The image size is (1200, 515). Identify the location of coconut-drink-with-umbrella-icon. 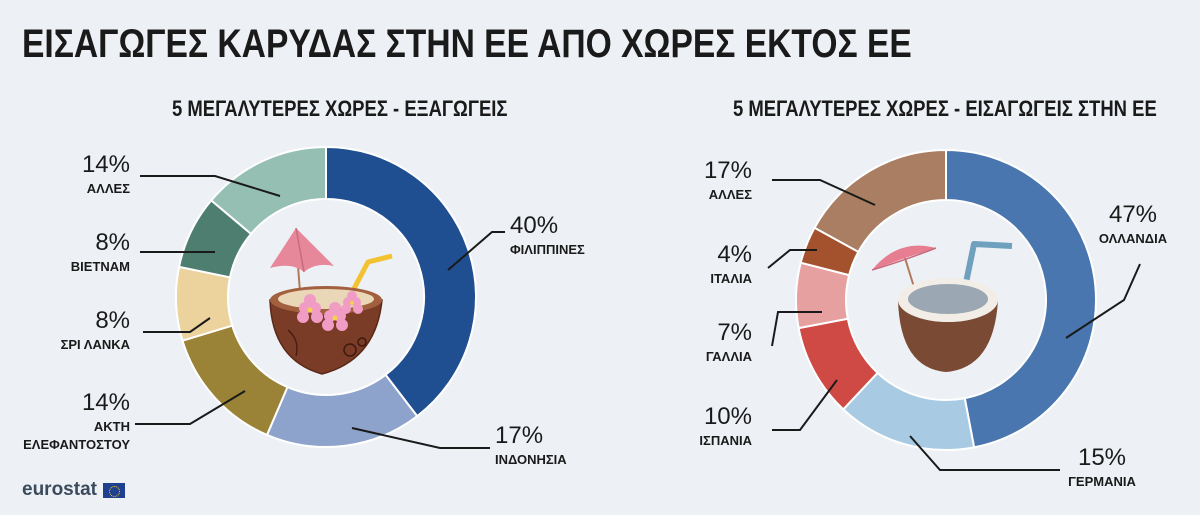
(942, 306).